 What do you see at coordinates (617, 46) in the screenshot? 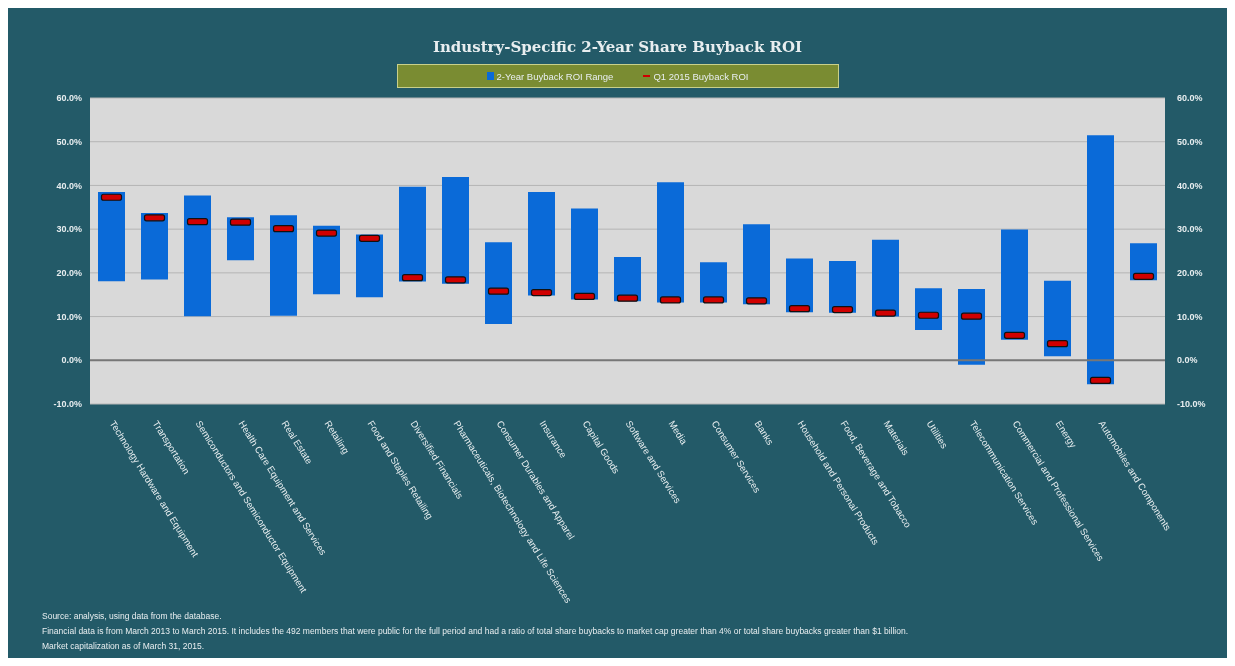
I see `chart-title: Industry-Specific 2-Year Share Buyback ROI` at bounding box center [617, 46].